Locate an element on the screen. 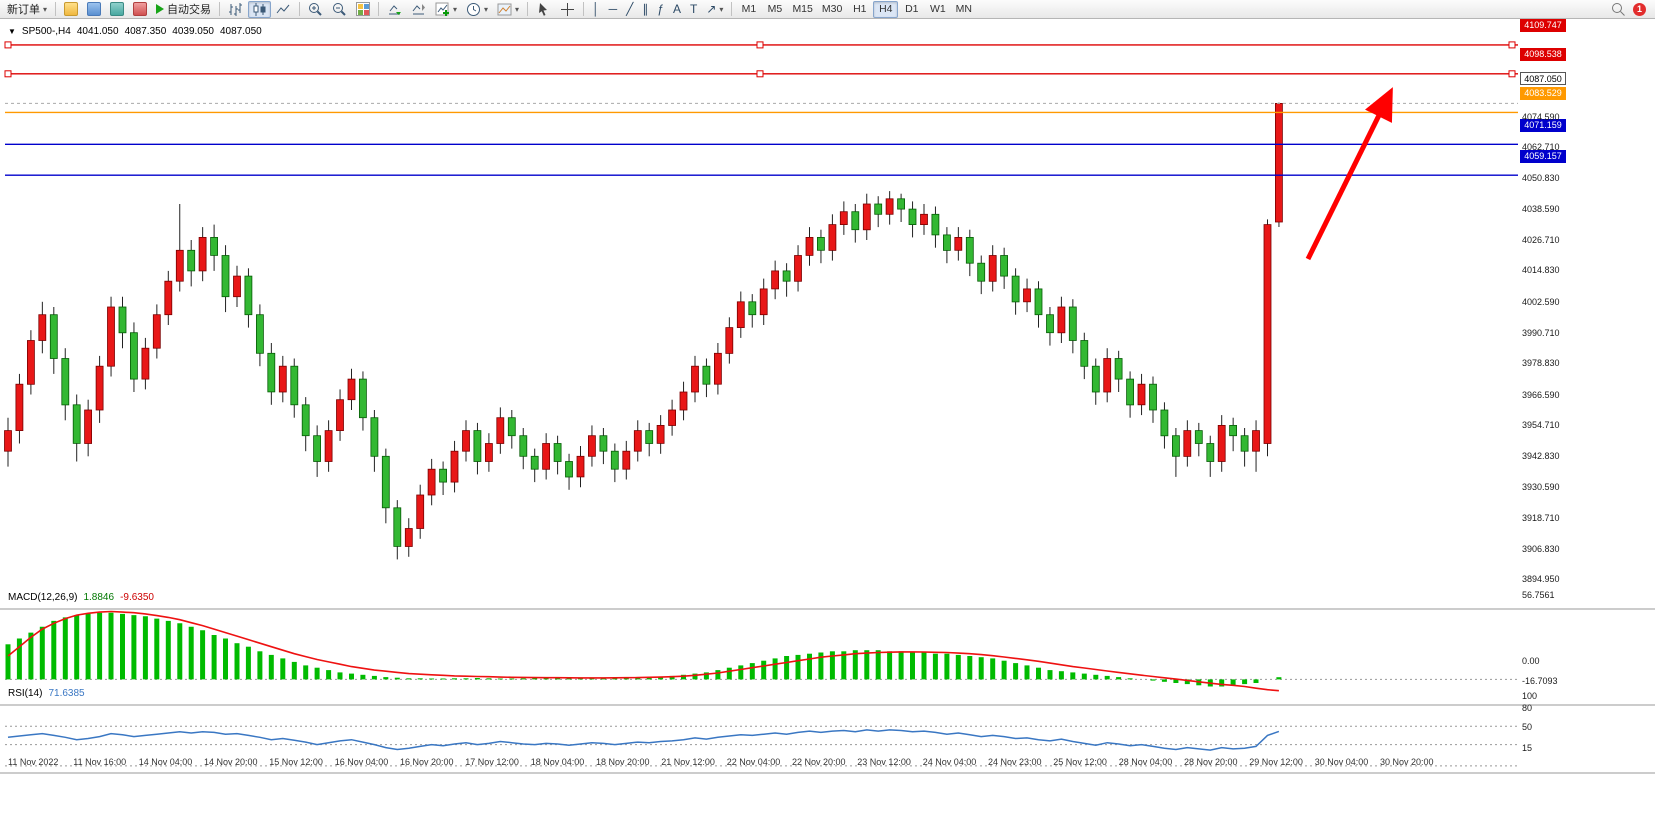 The width and height of the screenshot is (1655, 822). macd-signal-line is located at coordinates (643, 651).